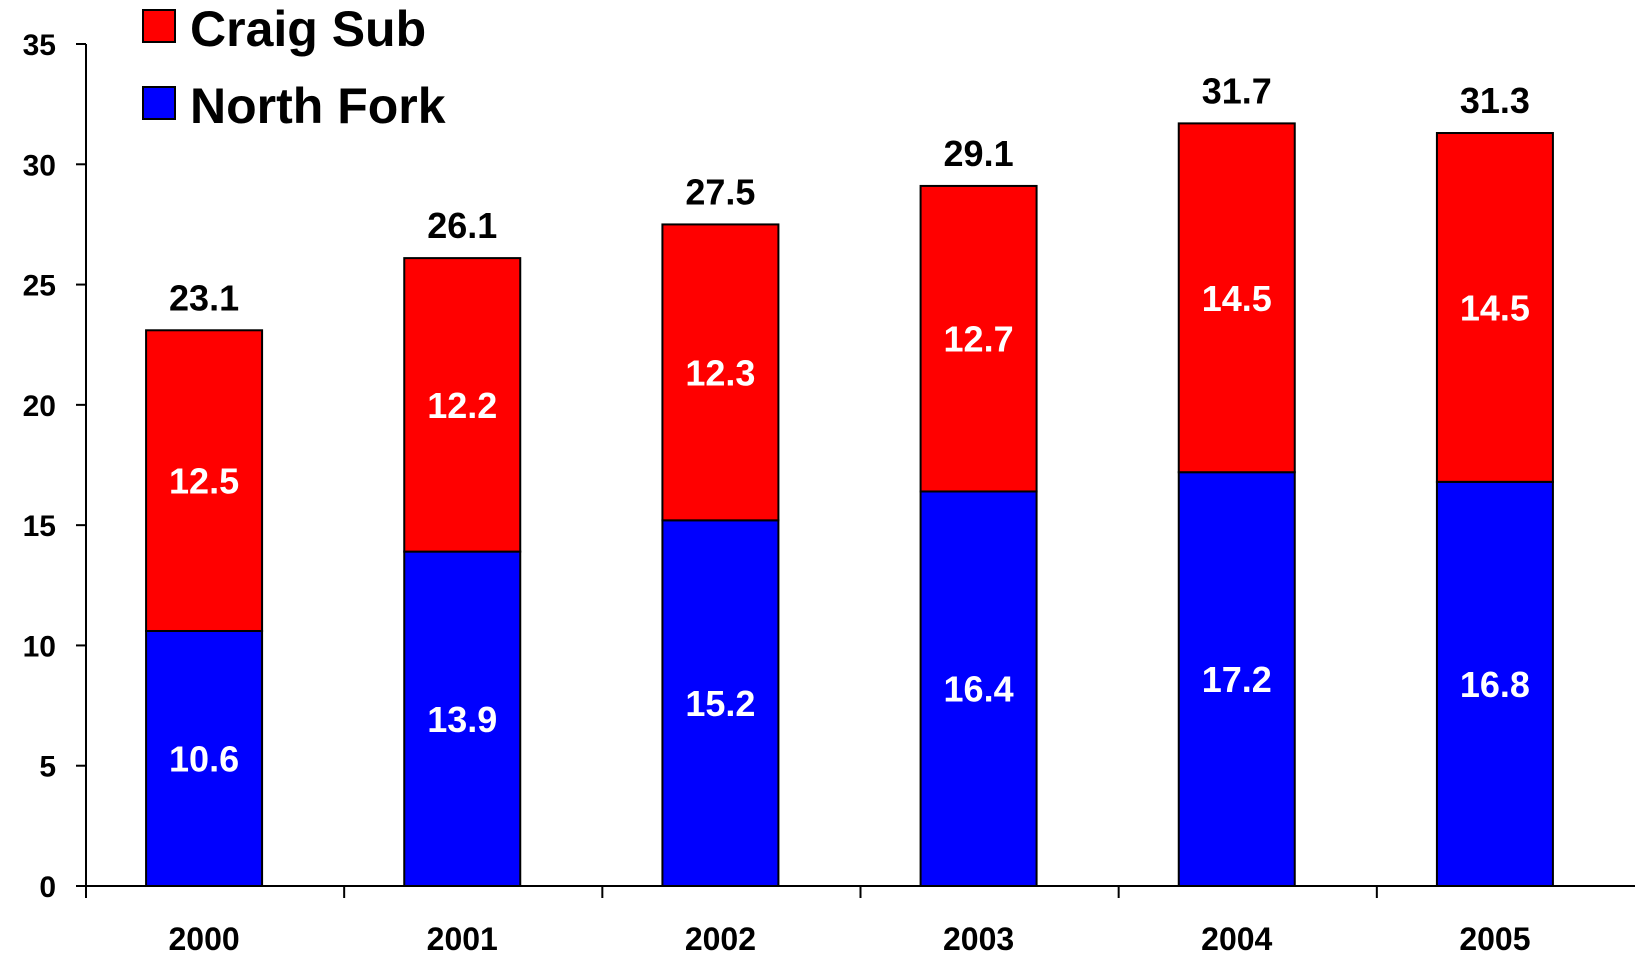 The image size is (1635, 969). I want to click on bar-segment-craig-sub-2000, so click(204, 480).